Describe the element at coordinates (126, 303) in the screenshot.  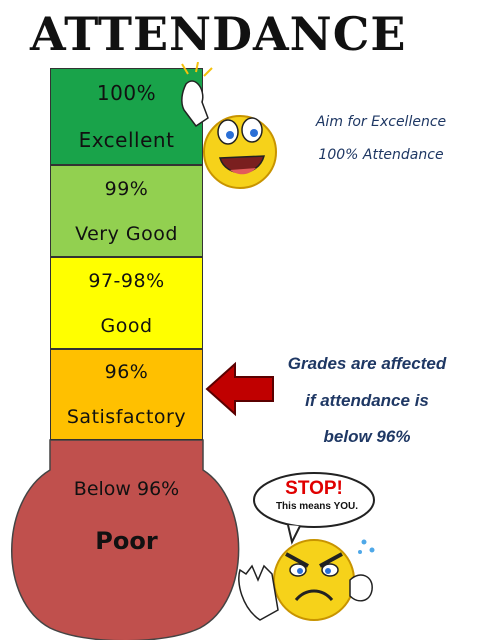
I see `band-good: 97-98% Good` at that location.